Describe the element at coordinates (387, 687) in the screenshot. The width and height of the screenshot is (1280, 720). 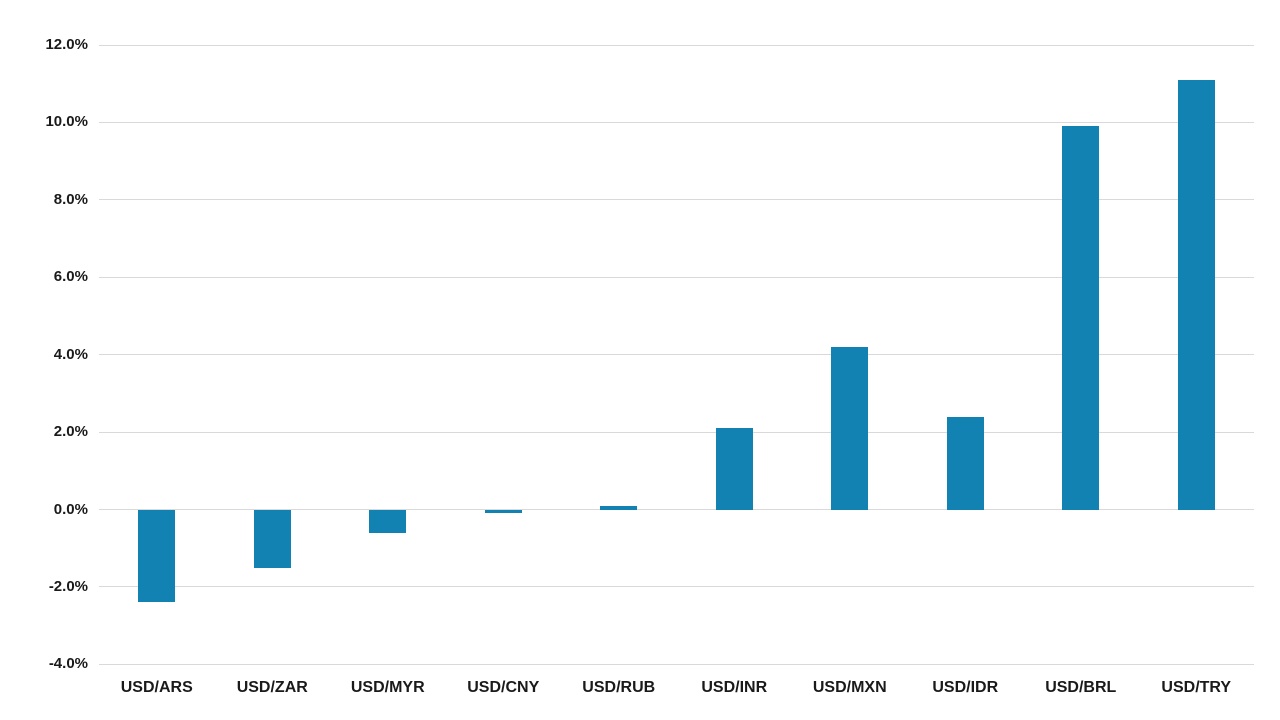
I see `x-tick-label-usd-myr: USD/MYR` at that location.